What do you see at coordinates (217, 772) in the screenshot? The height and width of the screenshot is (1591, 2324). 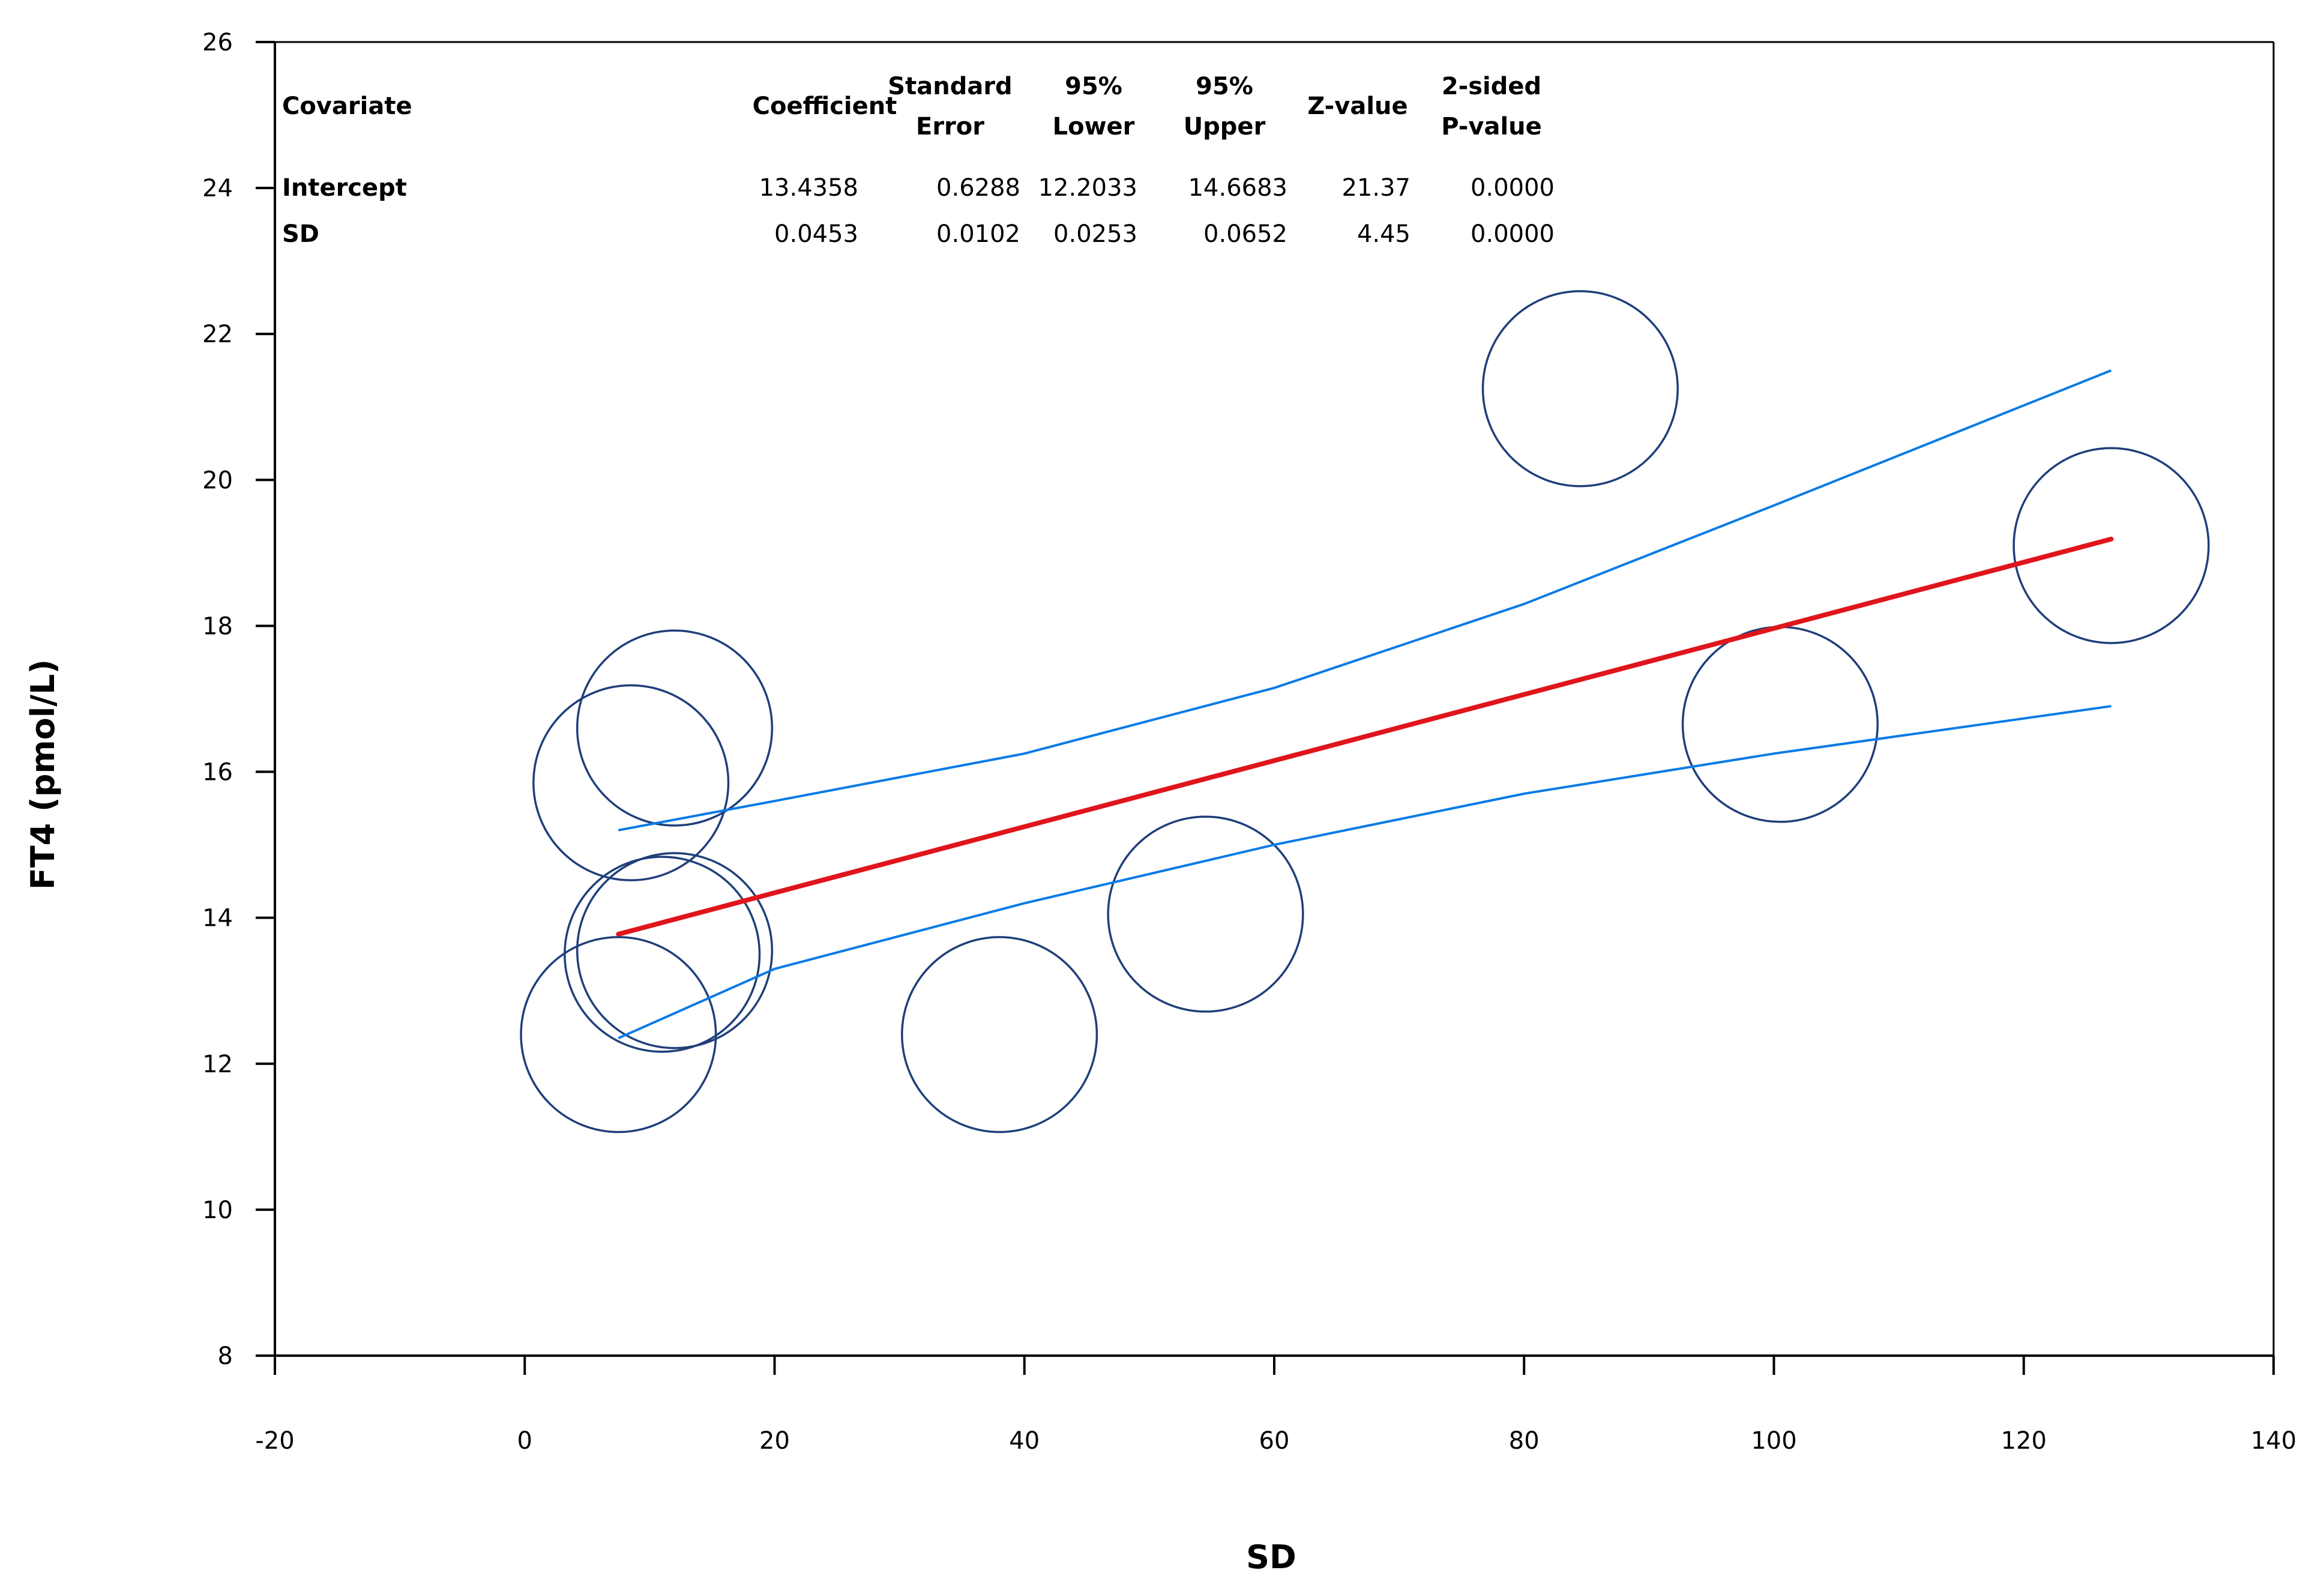 I see `y-tick-label: 16` at bounding box center [217, 772].